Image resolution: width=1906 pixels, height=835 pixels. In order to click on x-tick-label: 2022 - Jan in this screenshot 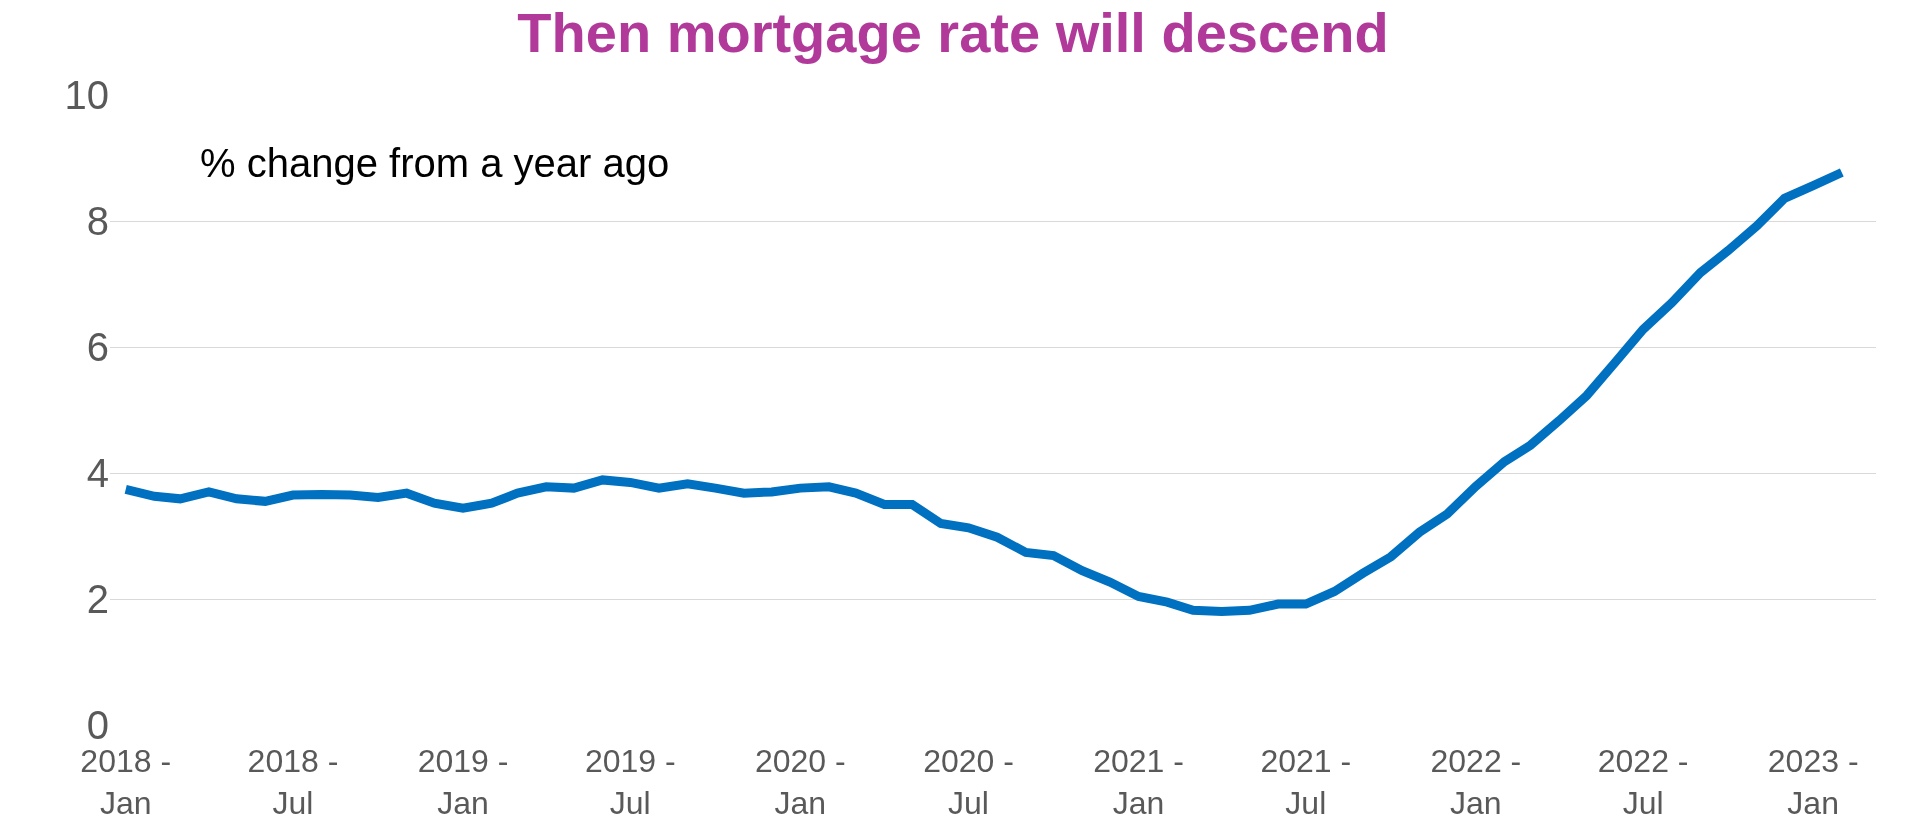, I will do `click(1476, 782)`.